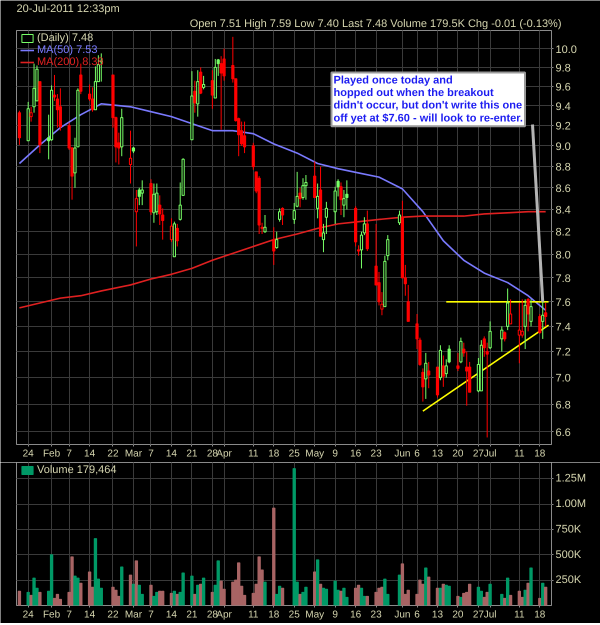  I want to click on y-tick-label: 8.0, so click(563, 255).